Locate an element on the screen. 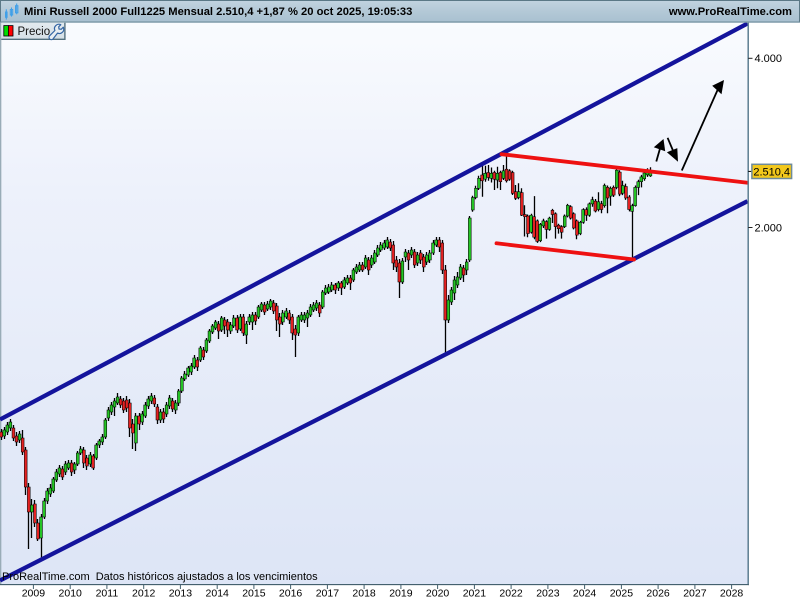 The width and height of the screenshot is (800, 600). svg-text: 2013 is located at coordinates (181, 594).